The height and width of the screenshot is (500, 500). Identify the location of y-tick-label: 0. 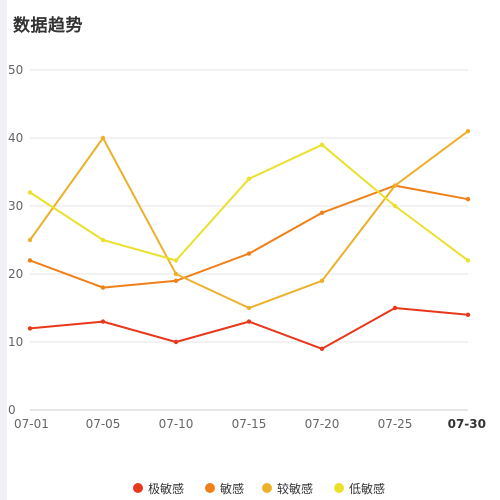
(12, 410).